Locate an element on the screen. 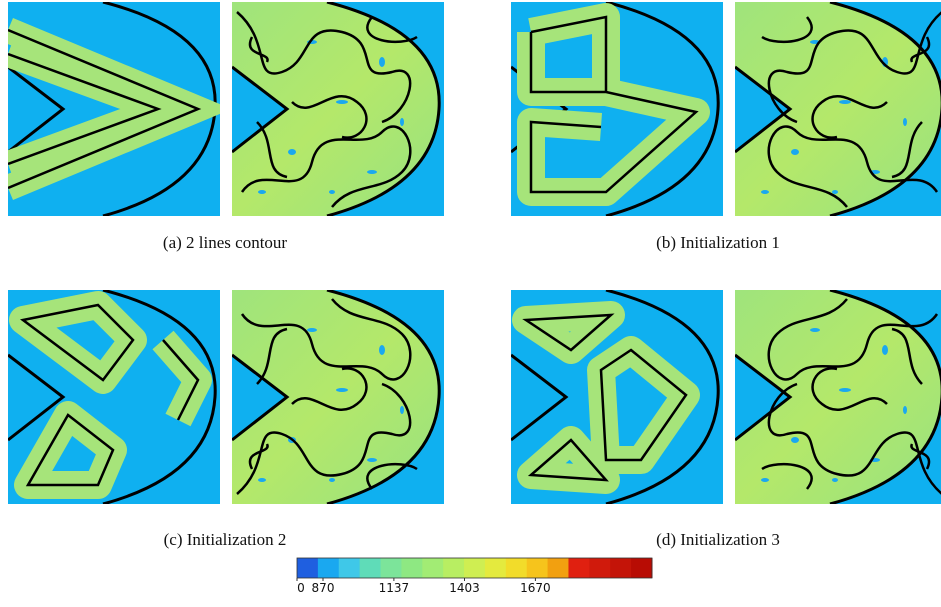 The width and height of the screenshot is (941, 607). colorbar-tick-label: 1670 is located at coordinates (535, 588).